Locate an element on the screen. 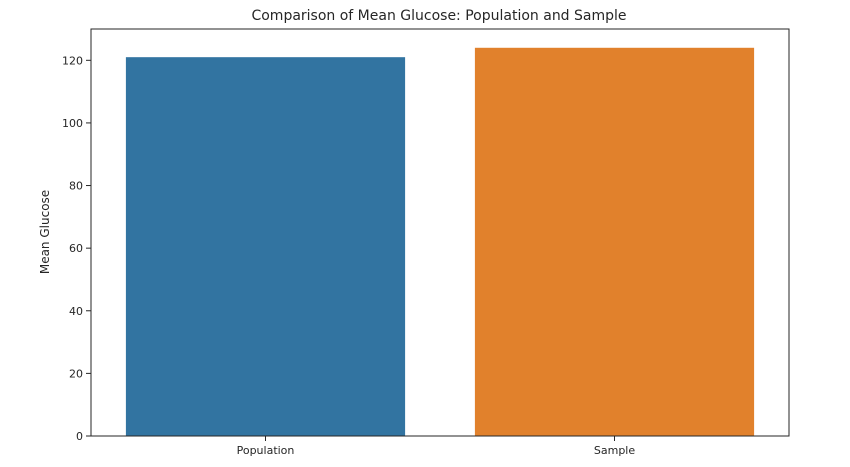 The image size is (850, 467). x-tick-label: Sample is located at coordinates (614, 450).